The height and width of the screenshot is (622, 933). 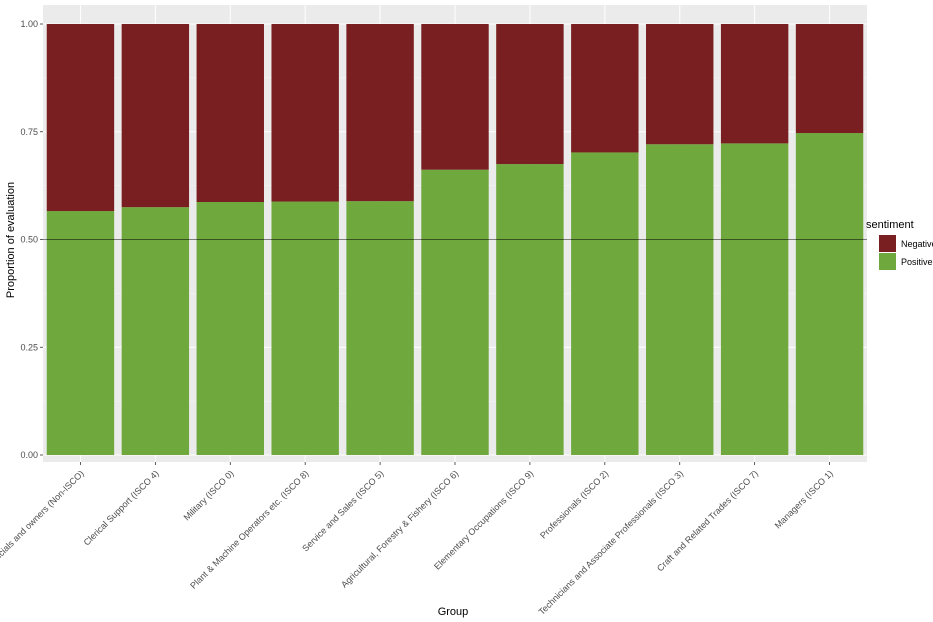 What do you see at coordinates (917, 244) in the screenshot?
I see `legend-label-negative: Negative` at bounding box center [917, 244].